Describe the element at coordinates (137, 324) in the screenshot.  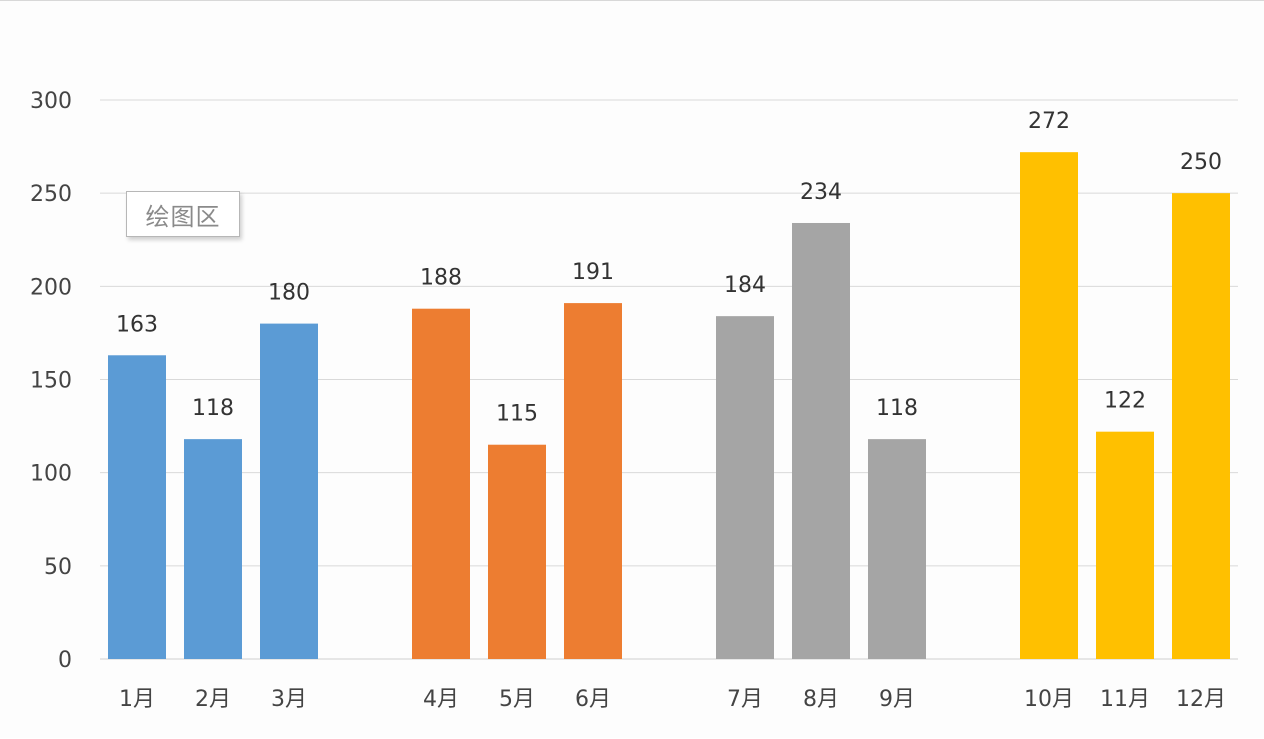
I see `data-label: 163` at that location.